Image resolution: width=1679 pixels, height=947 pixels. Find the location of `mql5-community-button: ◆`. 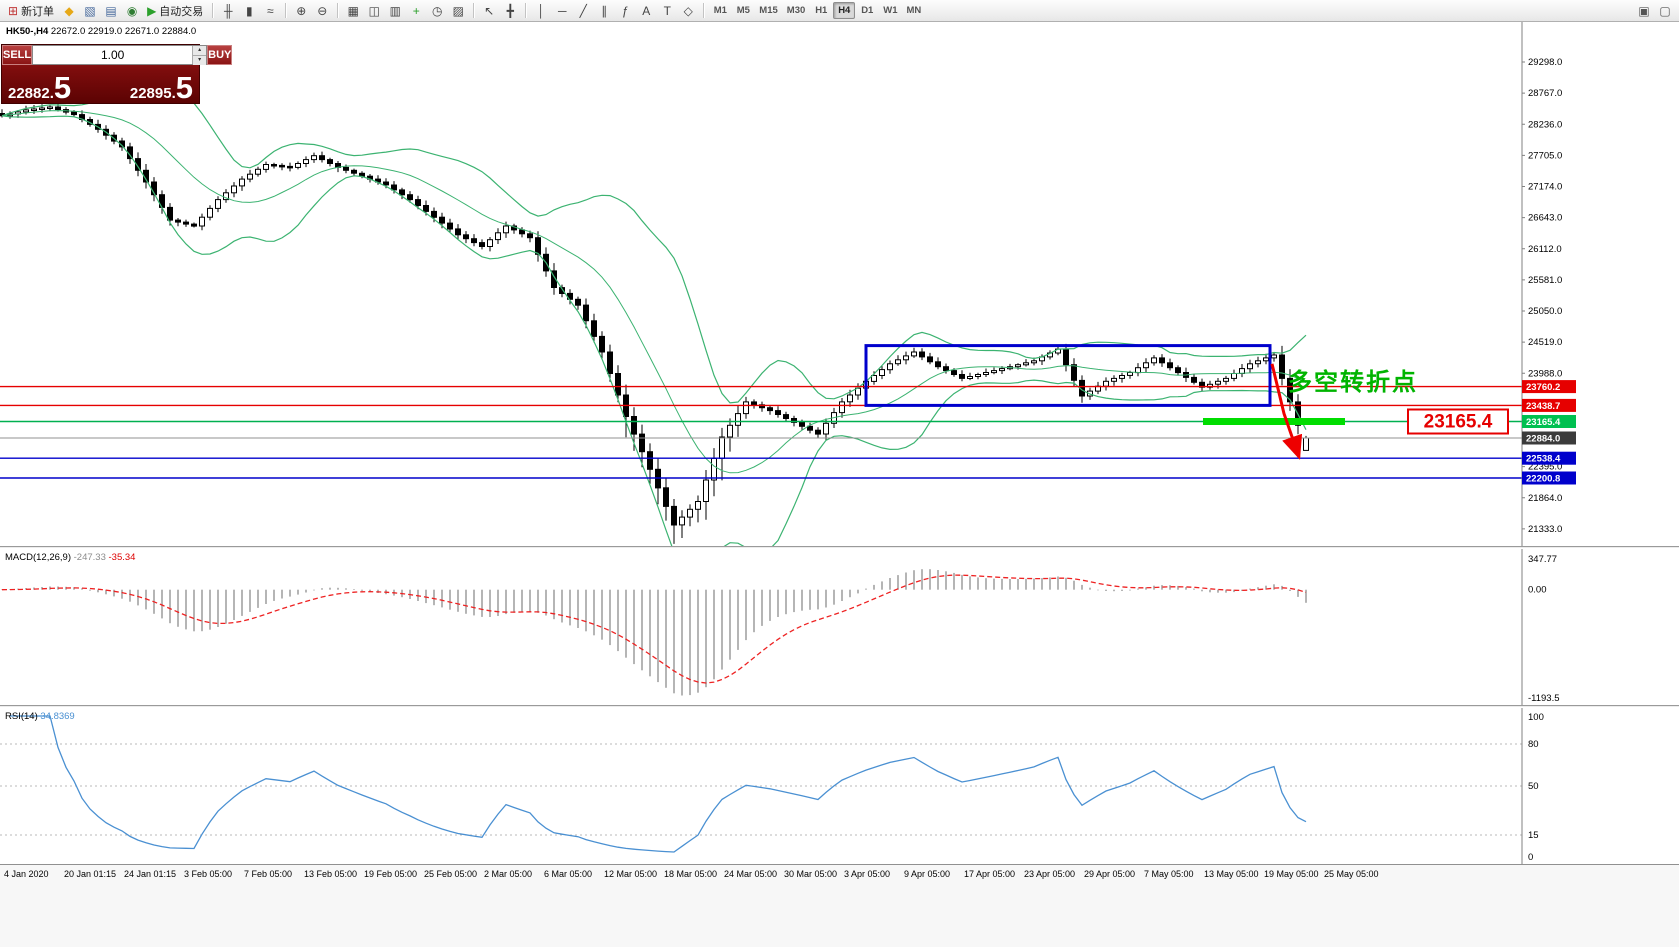

mql5-community-button: ◆ is located at coordinates (69, 11).